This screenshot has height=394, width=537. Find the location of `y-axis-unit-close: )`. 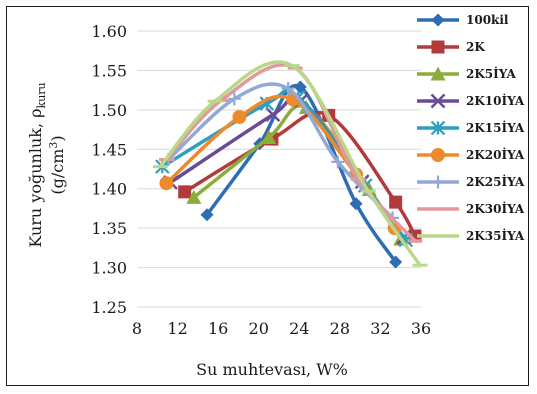

y-axis-unit-close: ) is located at coordinates (57, 138).